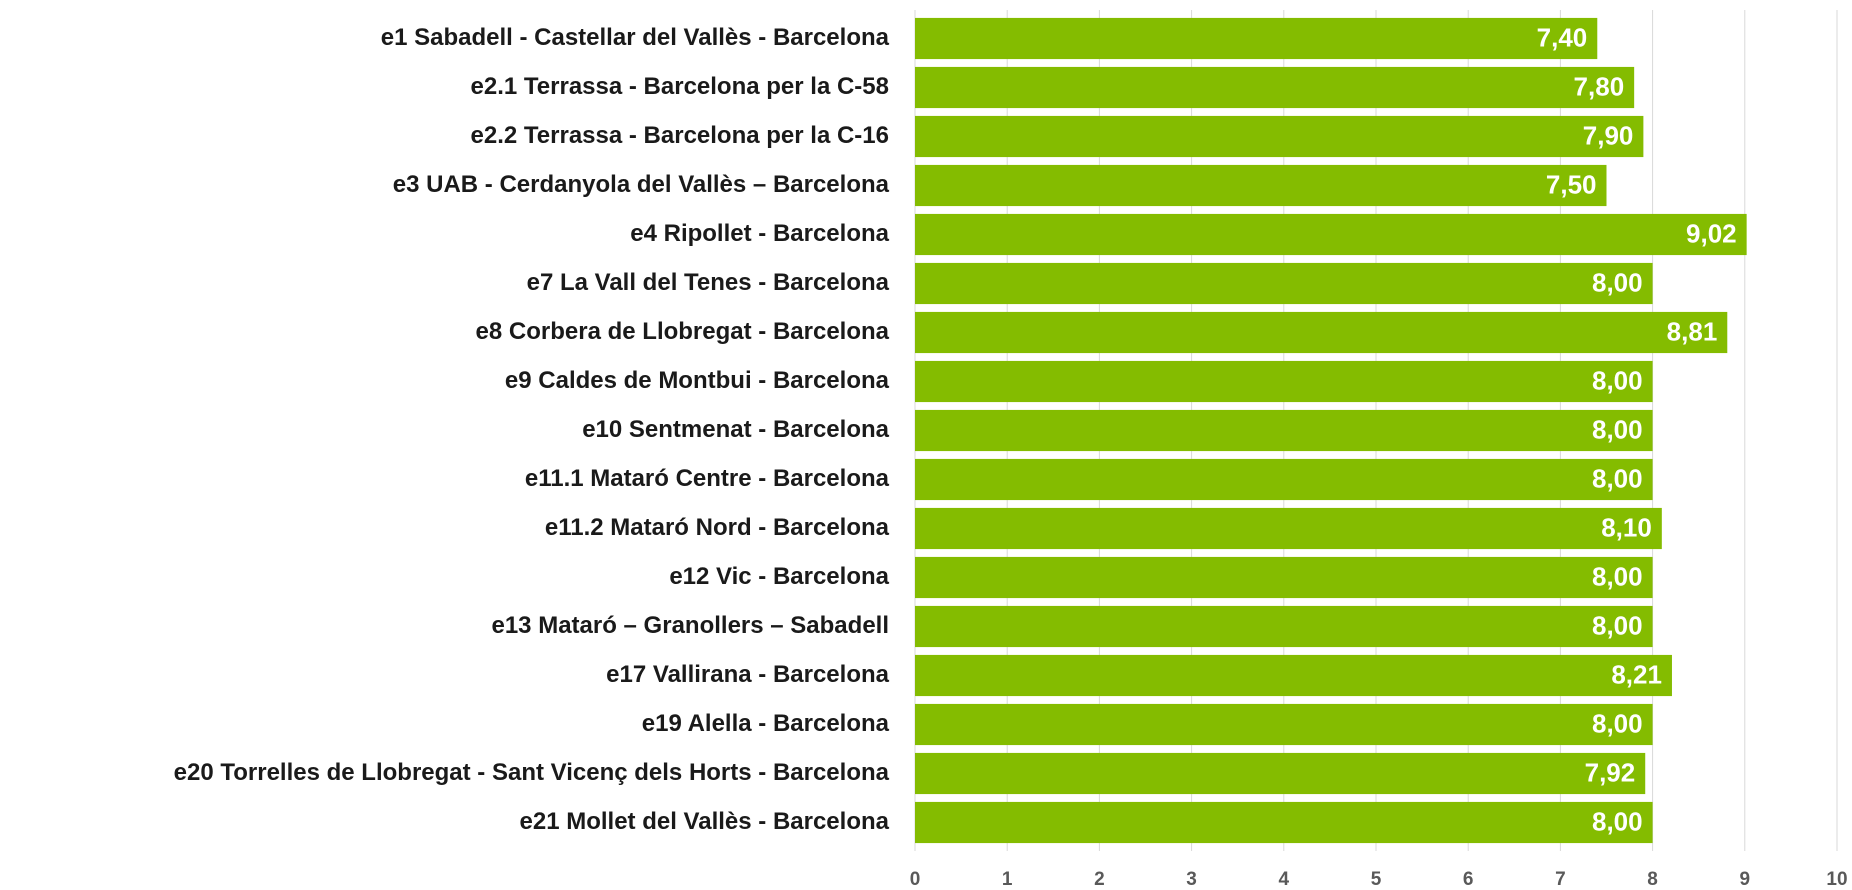 The height and width of the screenshot is (890, 1852). What do you see at coordinates (1608, 135) in the screenshot?
I see `value-label: 7,90` at bounding box center [1608, 135].